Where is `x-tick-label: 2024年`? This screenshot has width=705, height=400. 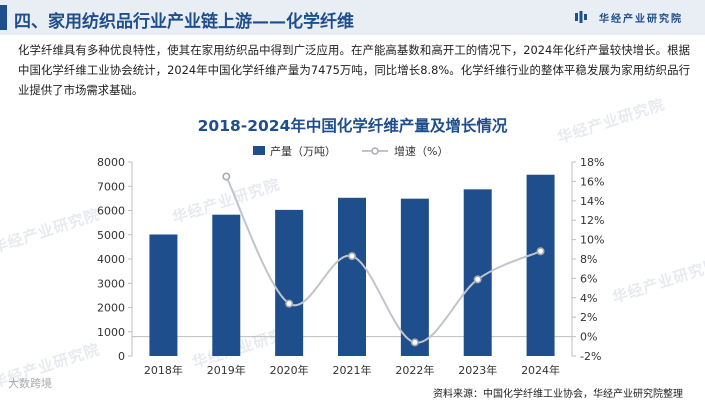
x-tick-label: 2024年 is located at coordinates (540, 370).